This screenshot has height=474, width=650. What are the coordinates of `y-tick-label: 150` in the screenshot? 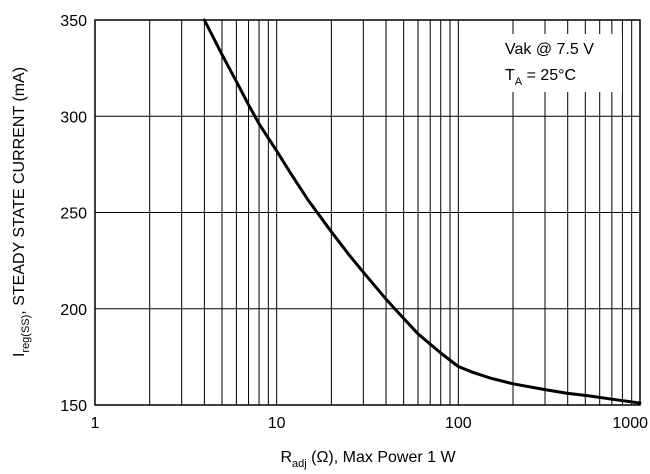 It's located at (73, 406).